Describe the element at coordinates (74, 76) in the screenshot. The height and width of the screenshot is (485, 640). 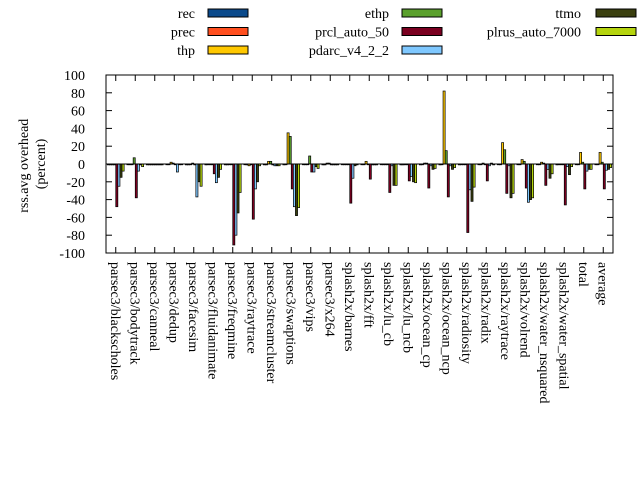
I see `y-tick-label: 100` at that location.